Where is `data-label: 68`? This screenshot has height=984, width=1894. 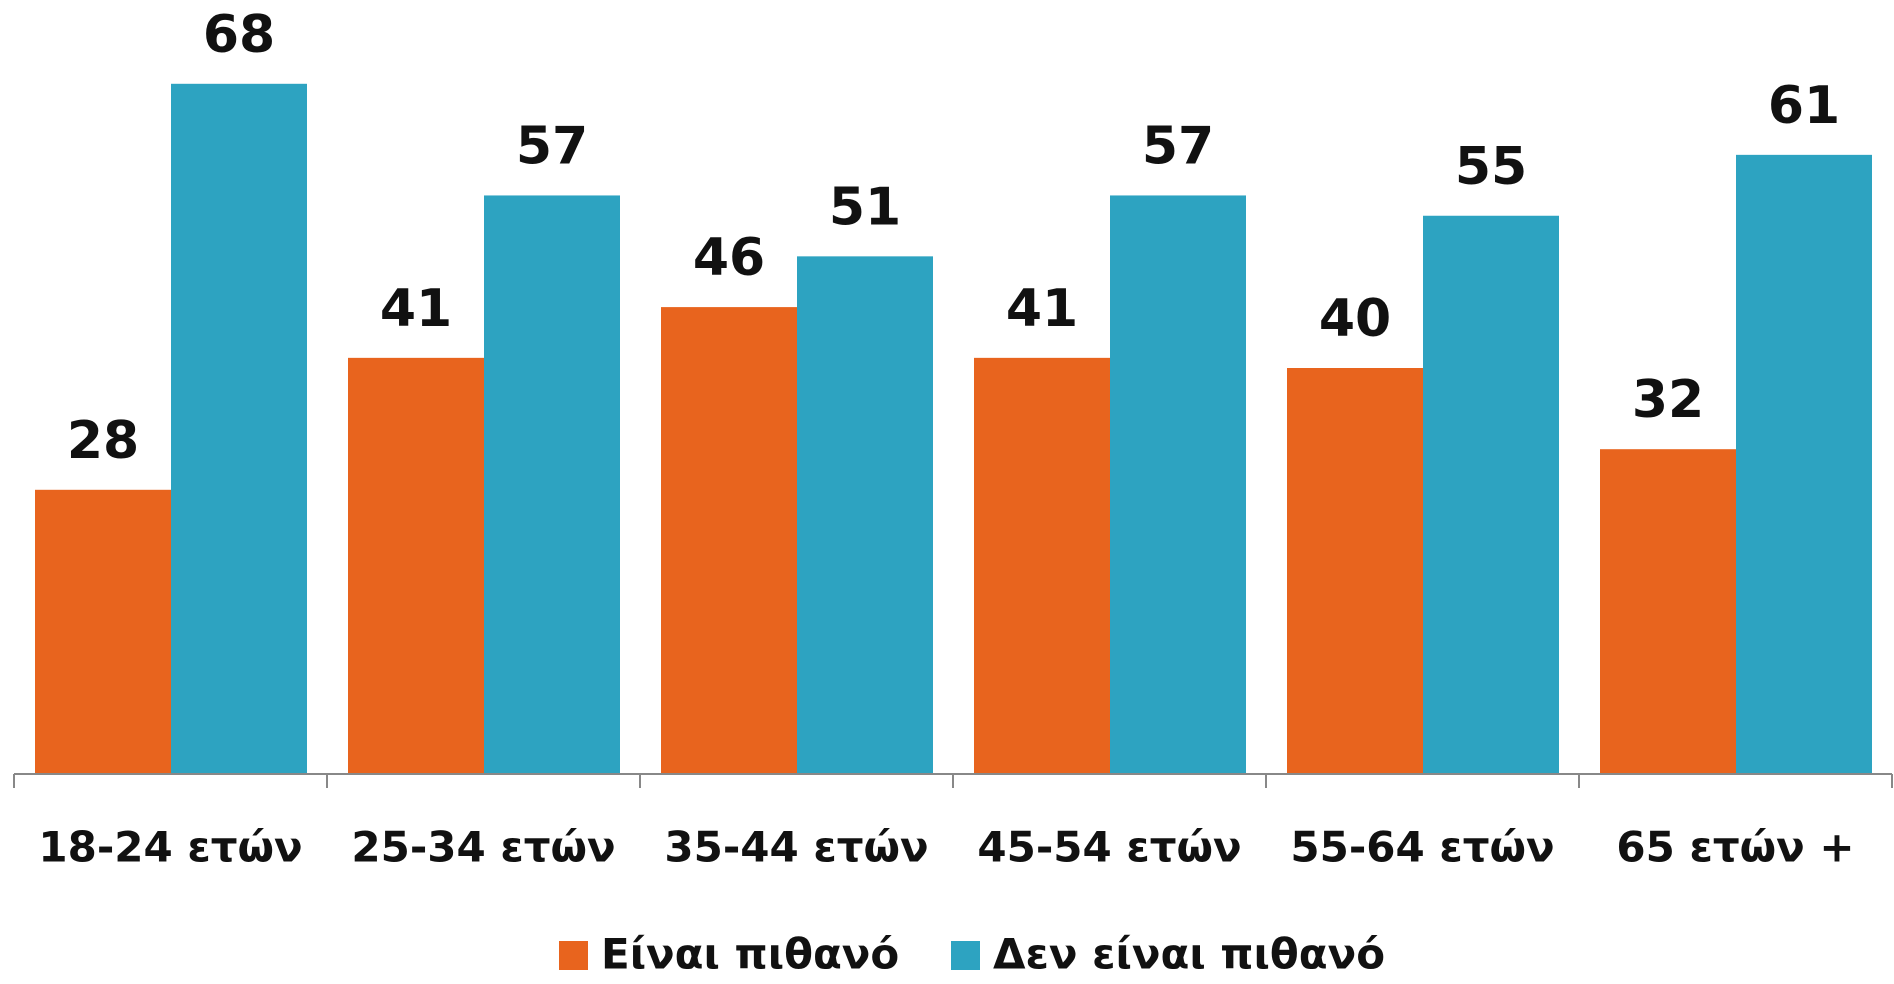
data-label: 68 is located at coordinates (239, 35).